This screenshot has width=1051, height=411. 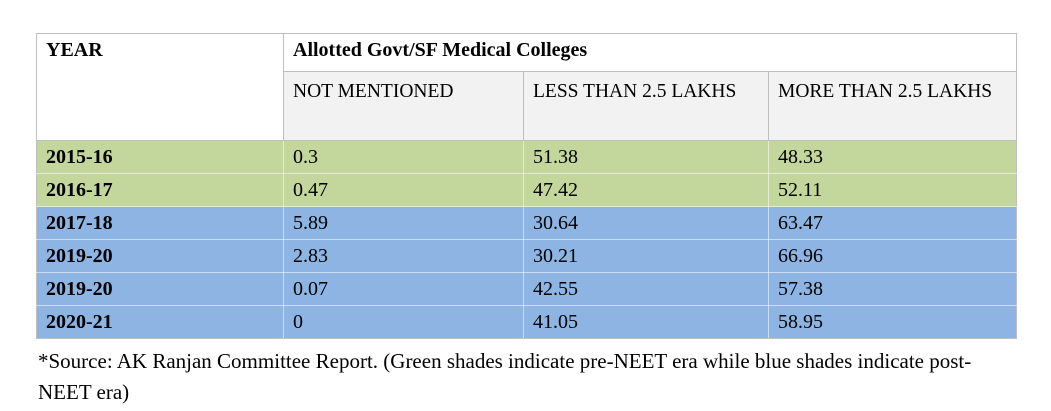 I want to click on col-header-less-than-2-5-lakhs: LESS THAN 2.5 LAKHS, so click(x=646, y=106).